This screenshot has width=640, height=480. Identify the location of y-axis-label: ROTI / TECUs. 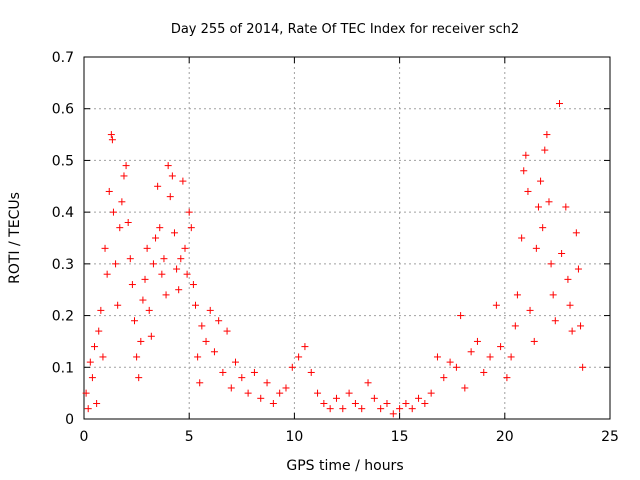
(15, 238).